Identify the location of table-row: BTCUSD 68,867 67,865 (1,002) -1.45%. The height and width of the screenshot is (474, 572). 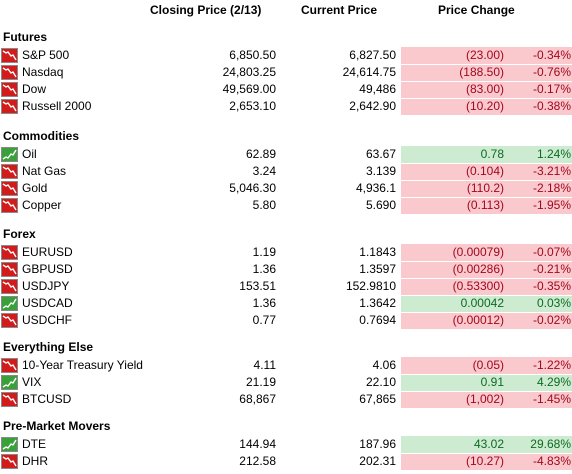
(286, 399).